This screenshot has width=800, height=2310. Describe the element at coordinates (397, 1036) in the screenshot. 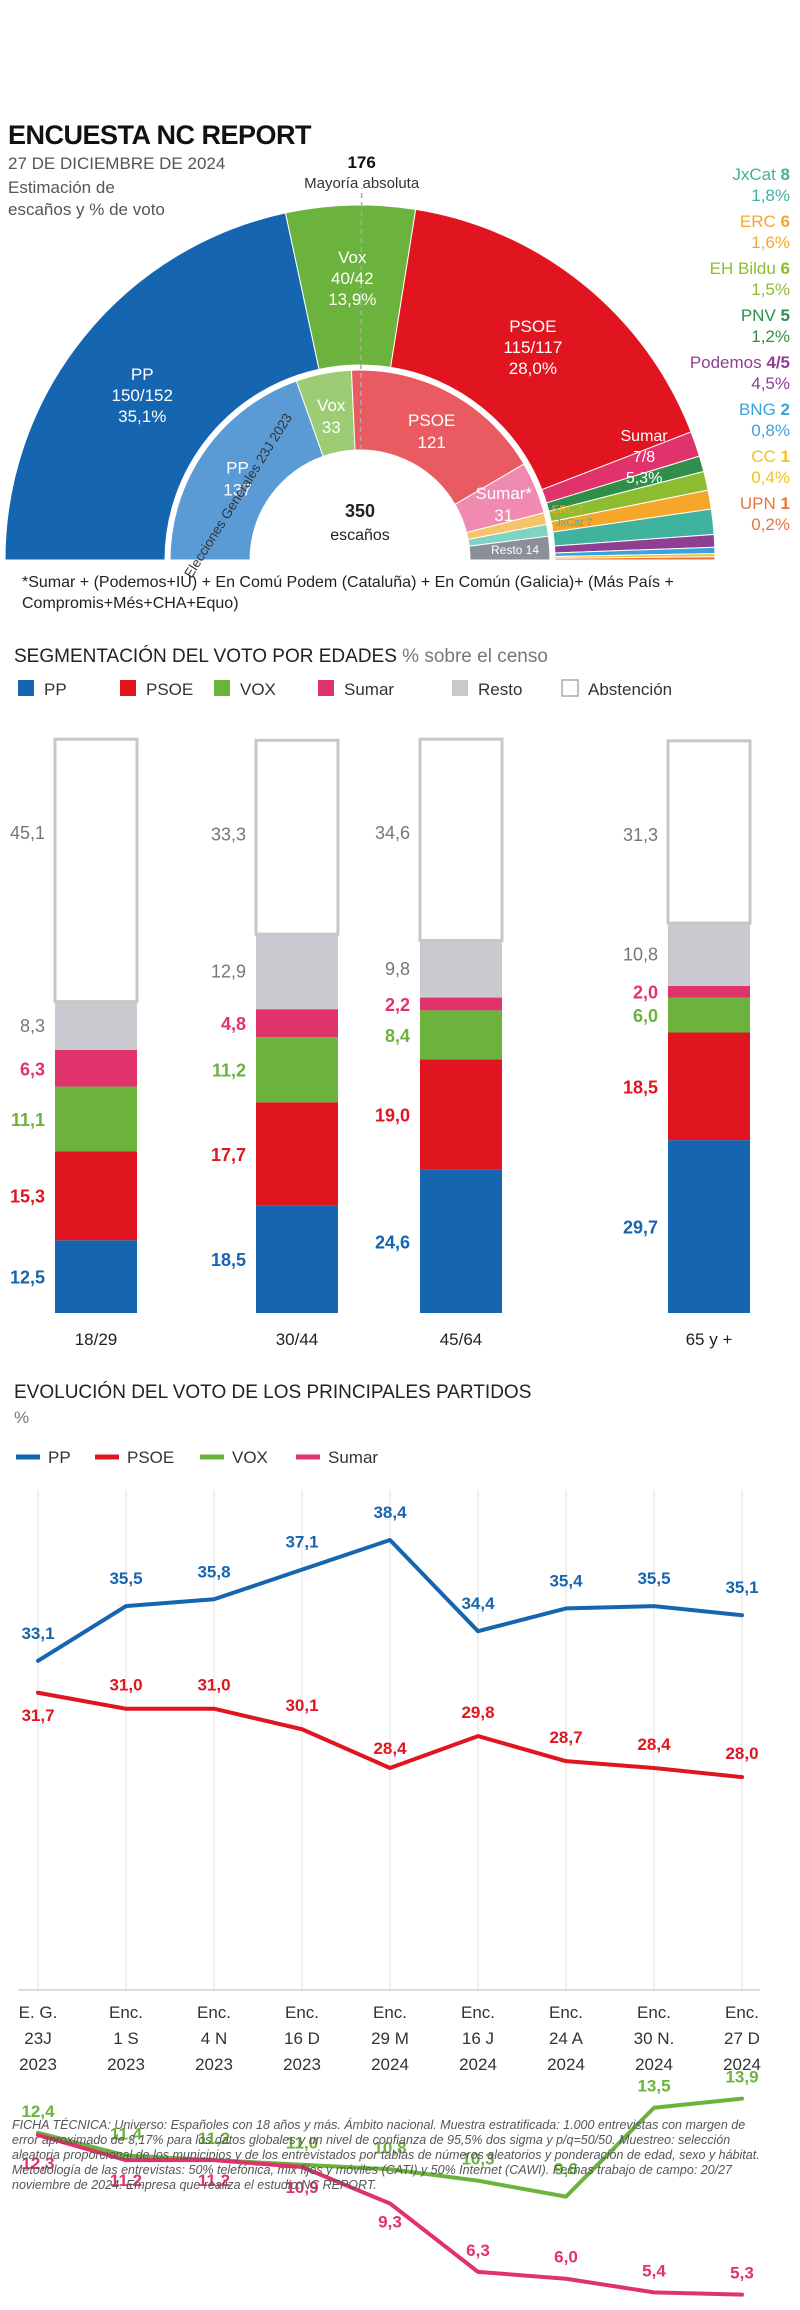

I see `age-value-vox: 8,4` at that location.